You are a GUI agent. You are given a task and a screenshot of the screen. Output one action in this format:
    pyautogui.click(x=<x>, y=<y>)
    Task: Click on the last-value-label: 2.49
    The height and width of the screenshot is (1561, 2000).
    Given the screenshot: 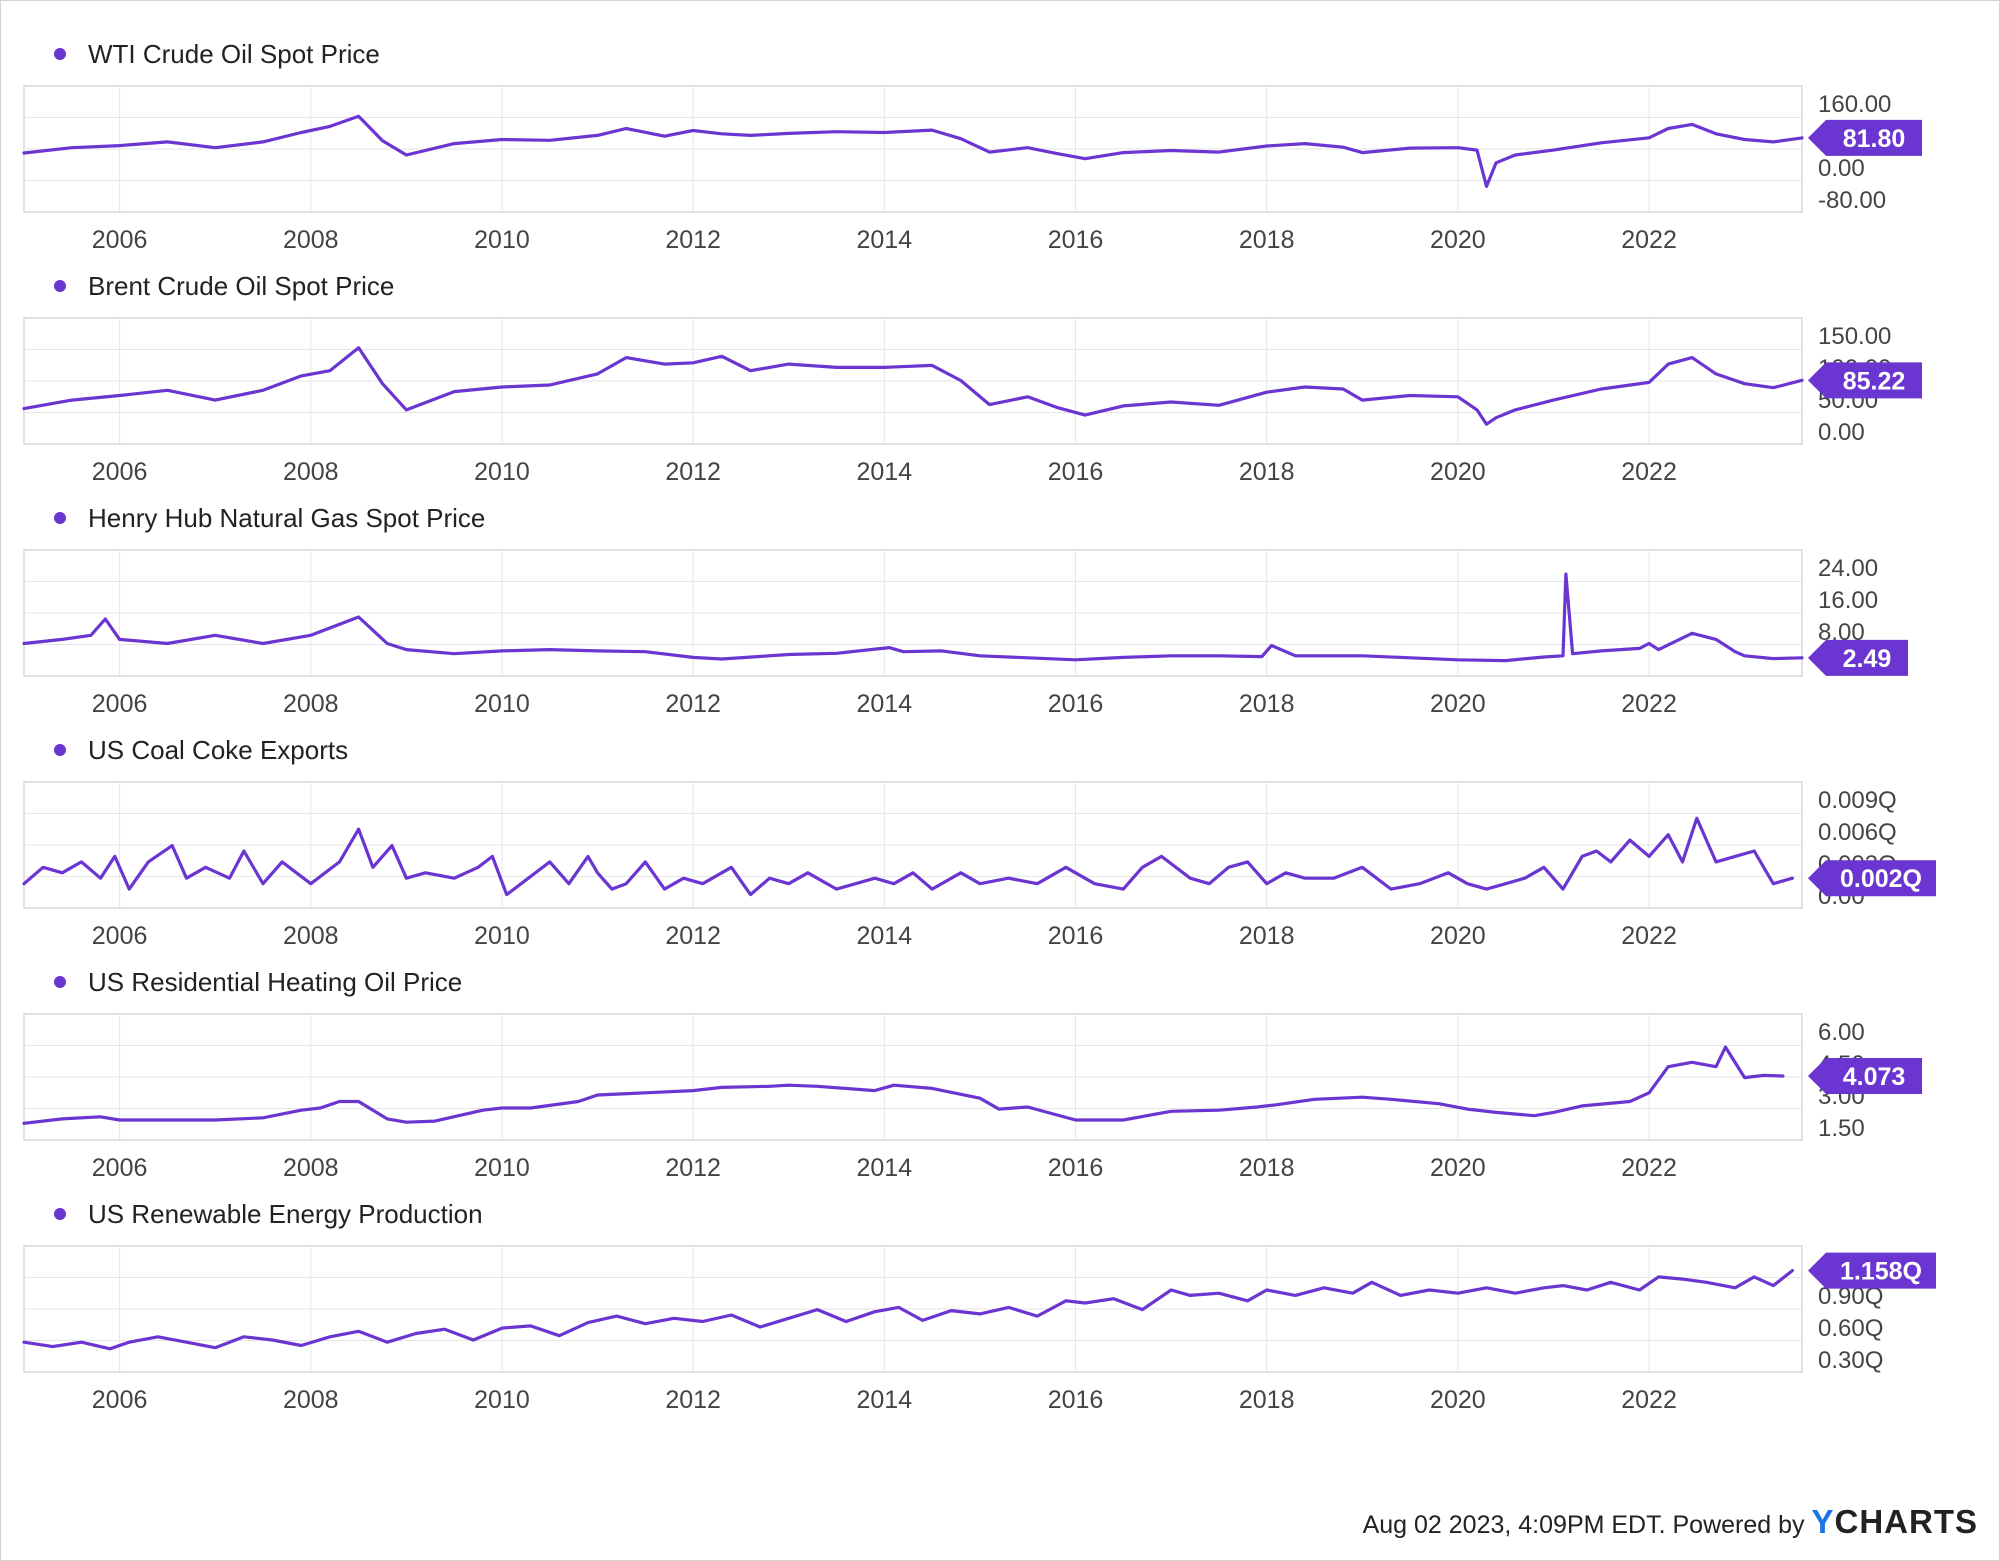 What is the action you would take?
    pyautogui.click(x=1867, y=659)
    